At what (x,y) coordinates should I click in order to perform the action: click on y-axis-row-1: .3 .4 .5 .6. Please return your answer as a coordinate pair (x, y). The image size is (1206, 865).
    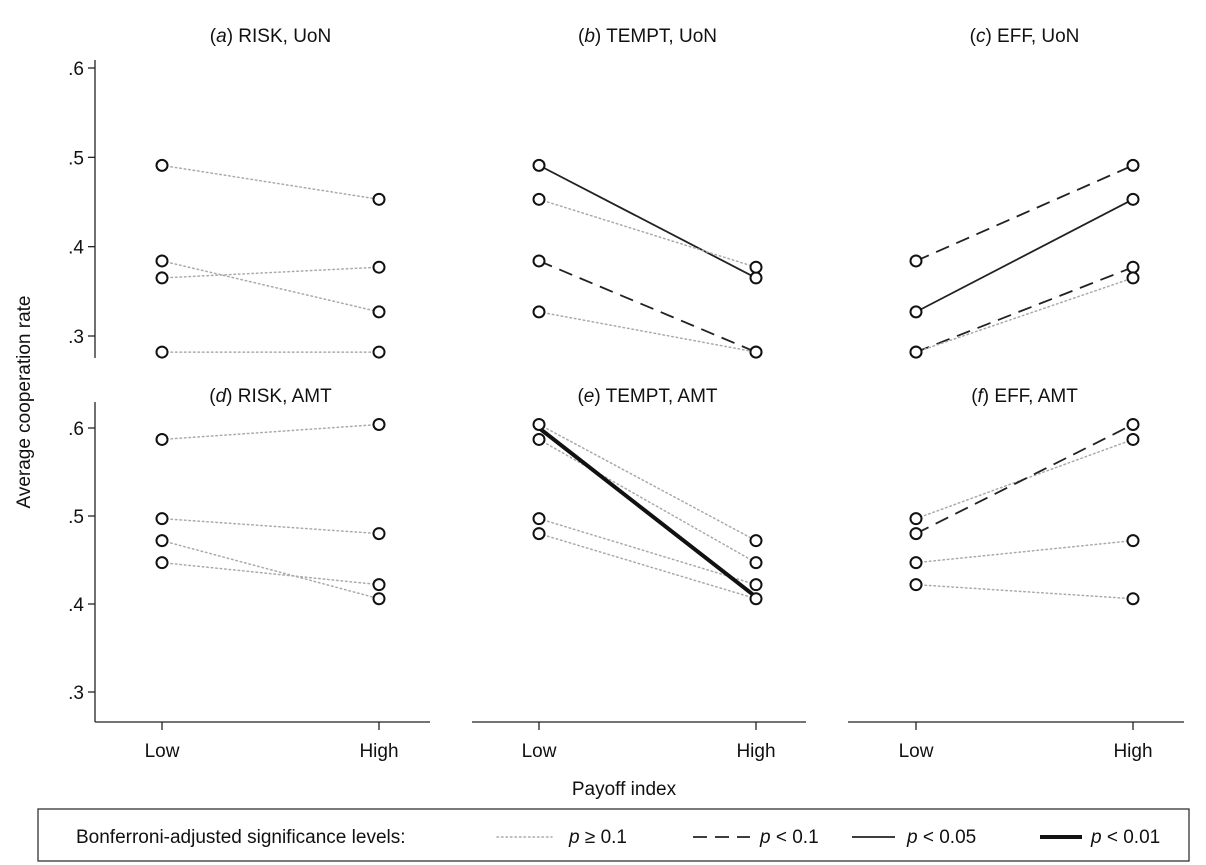
    Looking at the image, I should click on (82, 208).